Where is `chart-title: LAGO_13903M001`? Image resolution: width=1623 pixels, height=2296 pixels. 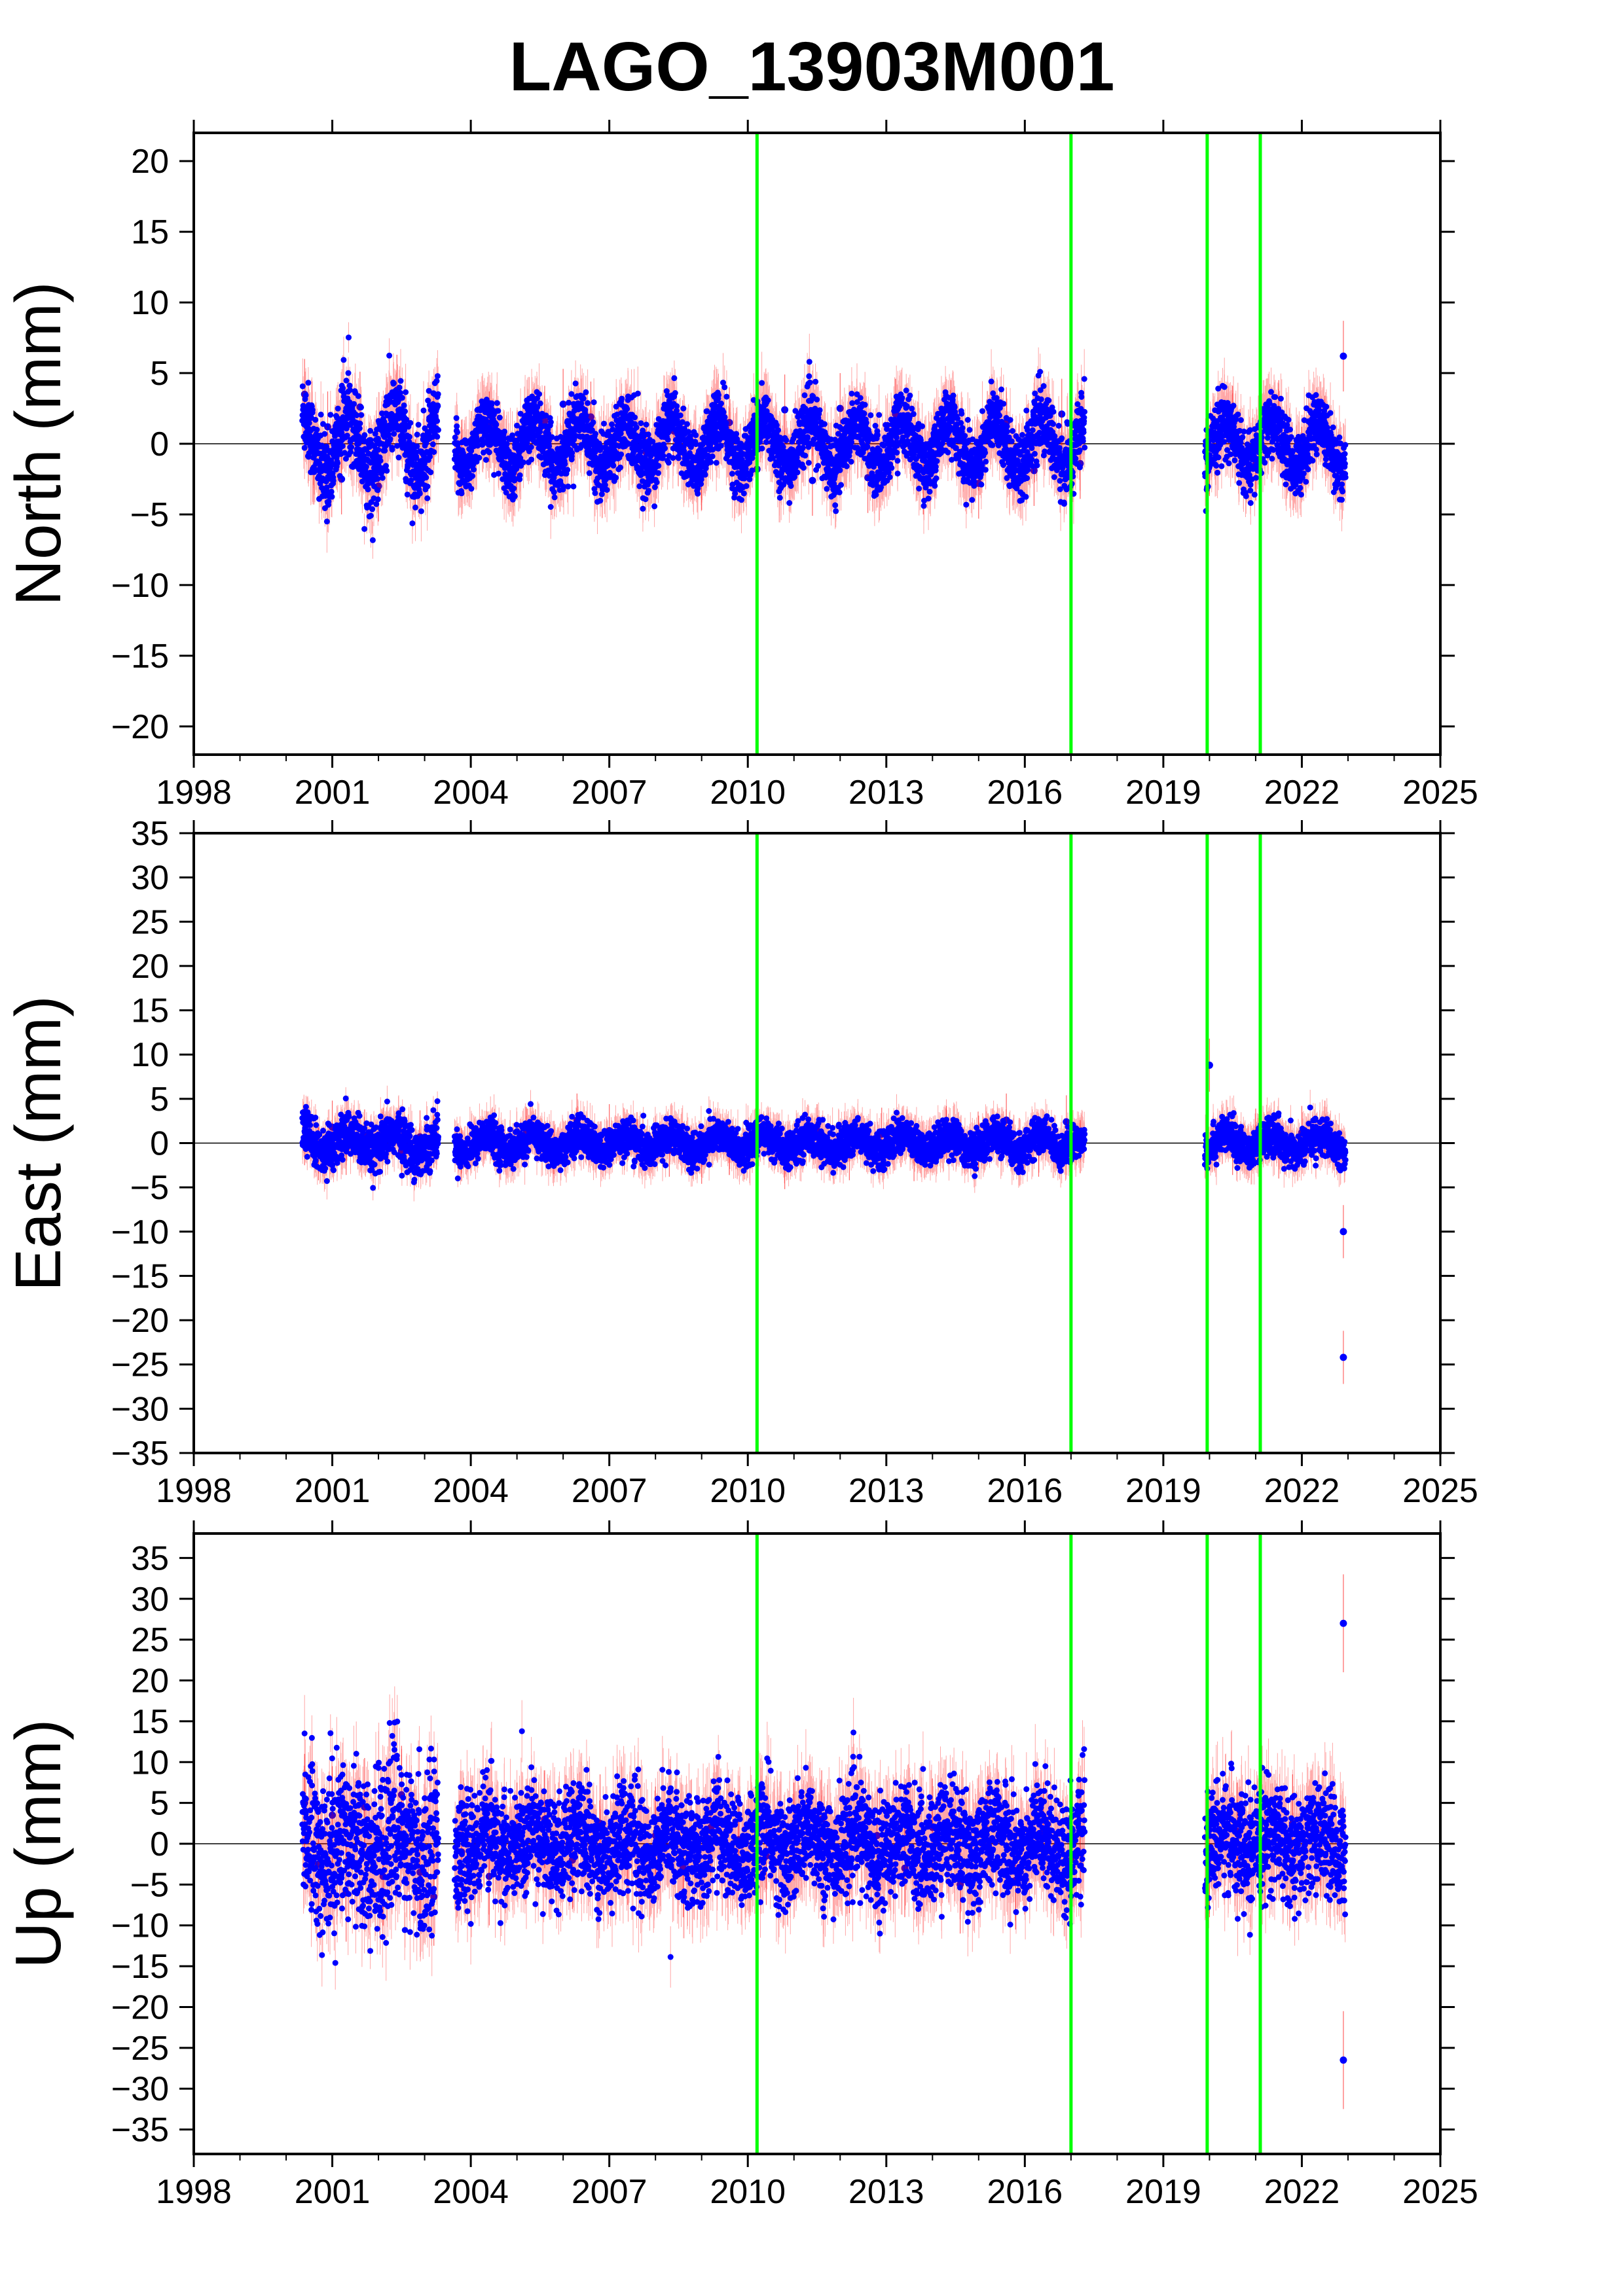 chart-title: LAGO_13903M001 is located at coordinates (811, 66).